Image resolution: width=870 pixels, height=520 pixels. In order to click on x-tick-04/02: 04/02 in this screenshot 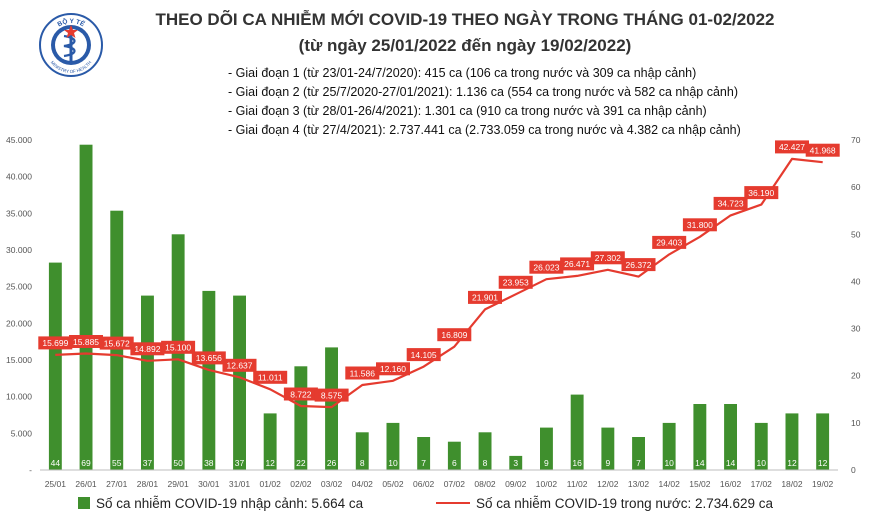, I will do `click(363, 484)`.